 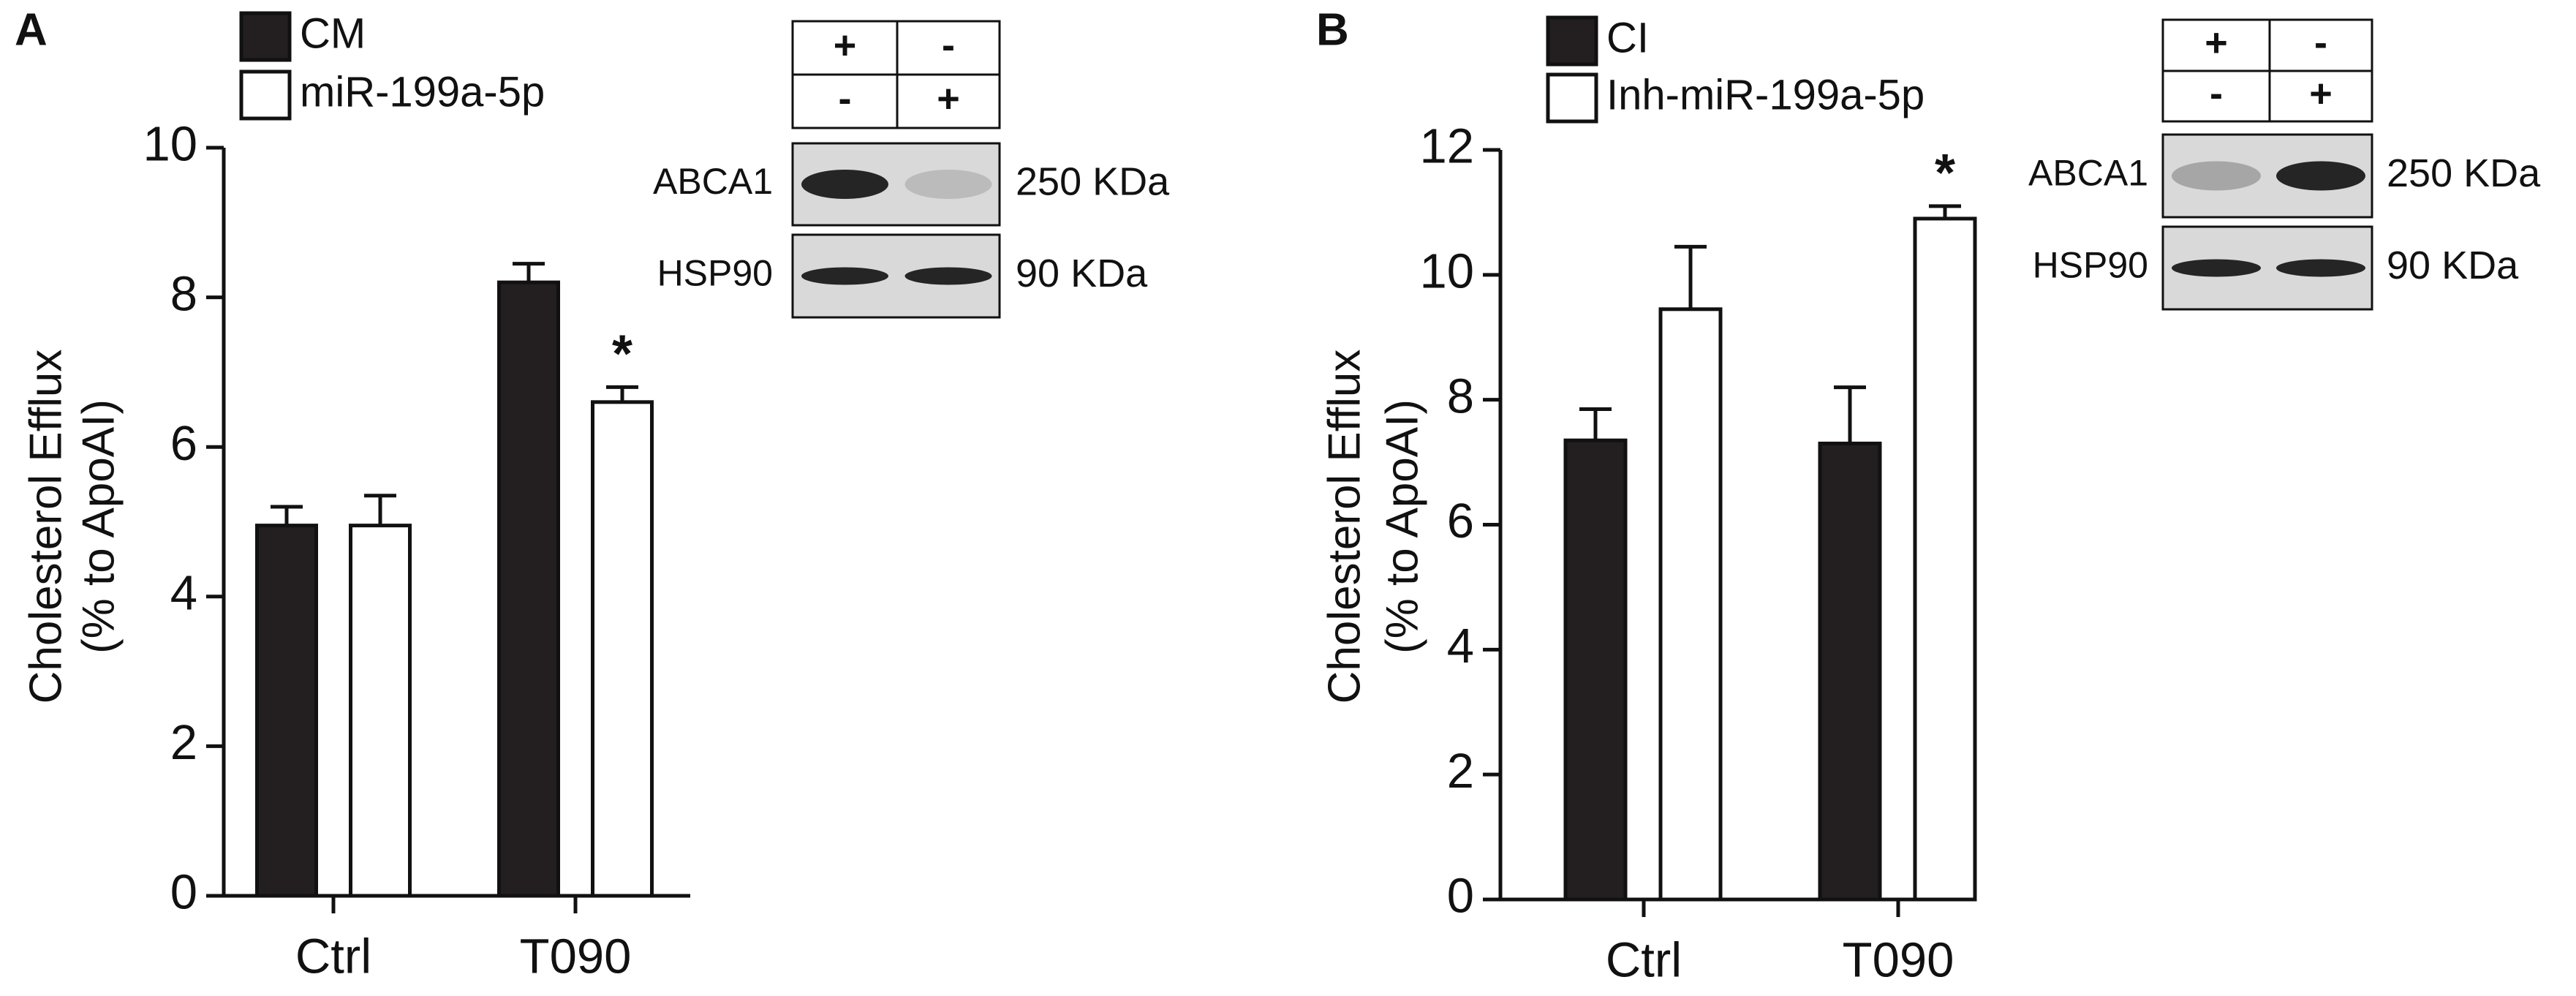 I want to click on panel-letter: B, so click(x=1332, y=29).